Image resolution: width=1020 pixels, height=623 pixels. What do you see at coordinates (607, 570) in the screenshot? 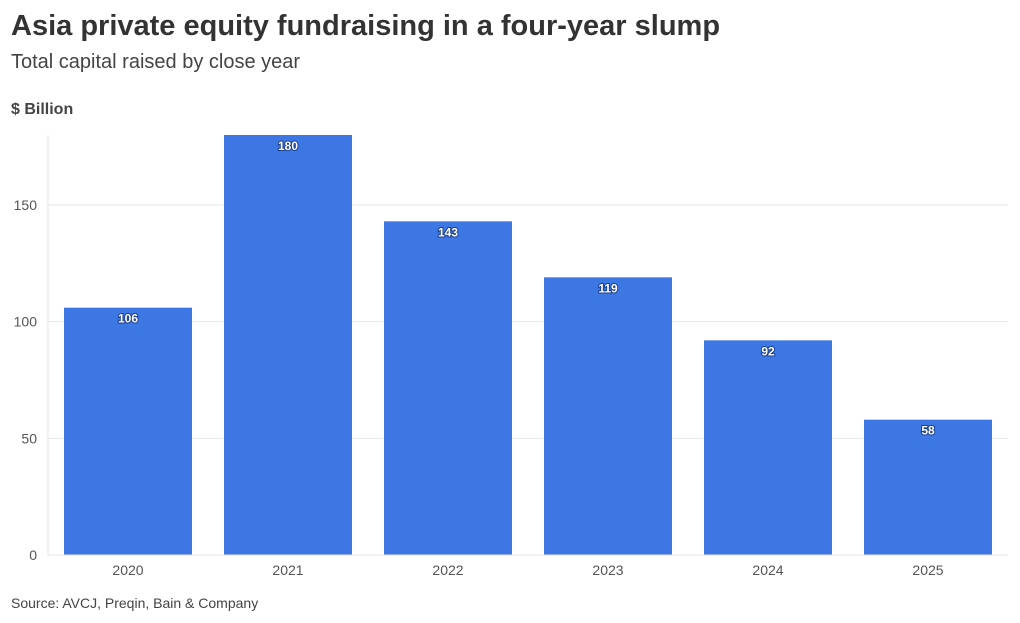
I see `x-tick-label: 2023` at bounding box center [607, 570].